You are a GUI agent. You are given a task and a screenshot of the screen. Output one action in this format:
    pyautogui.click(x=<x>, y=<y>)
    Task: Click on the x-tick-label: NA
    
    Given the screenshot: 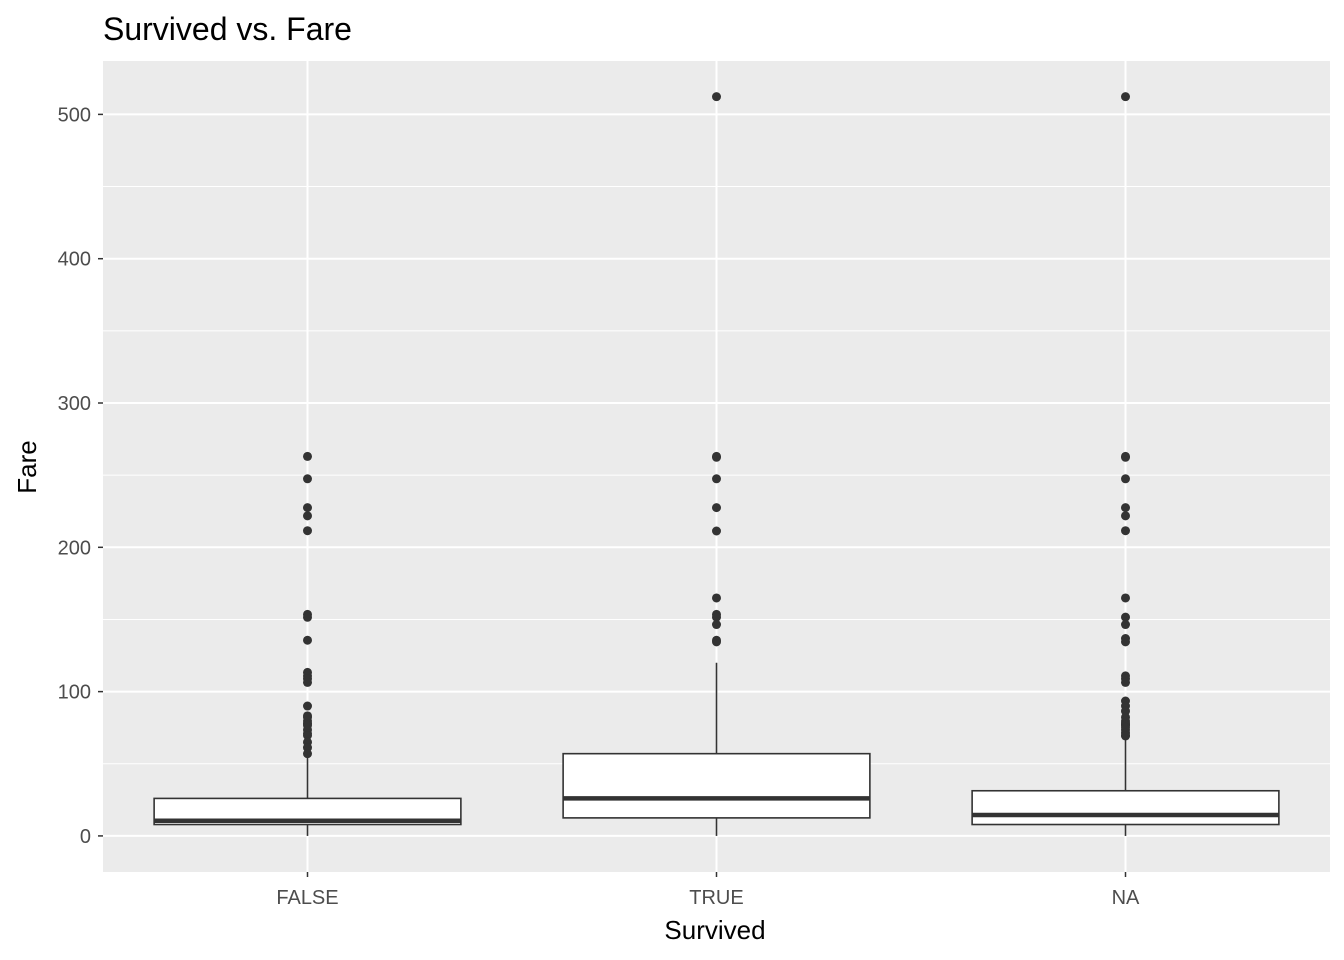 What is the action you would take?
    pyautogui.click(x=1126, y=898)
    